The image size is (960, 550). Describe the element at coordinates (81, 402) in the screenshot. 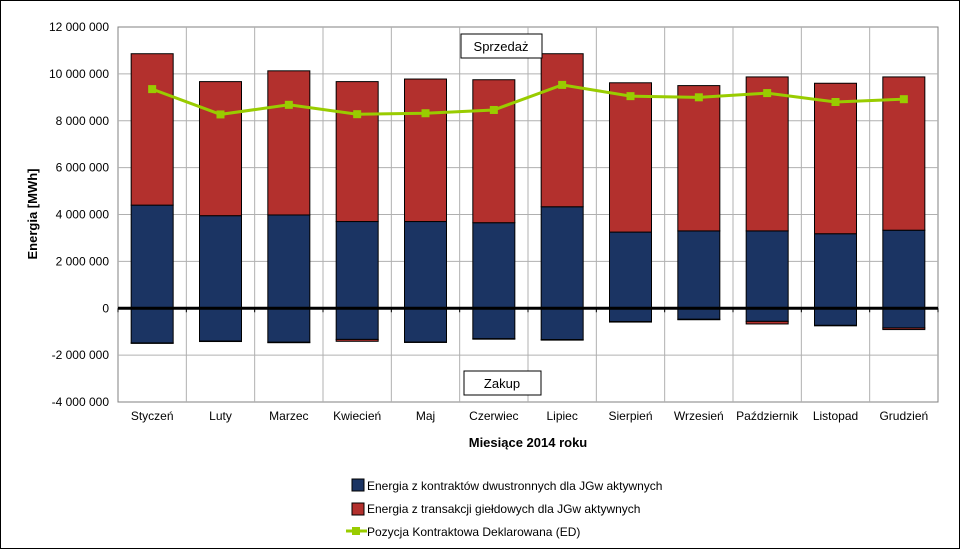

I see `y-tick-label: -4 000 000` at that location.